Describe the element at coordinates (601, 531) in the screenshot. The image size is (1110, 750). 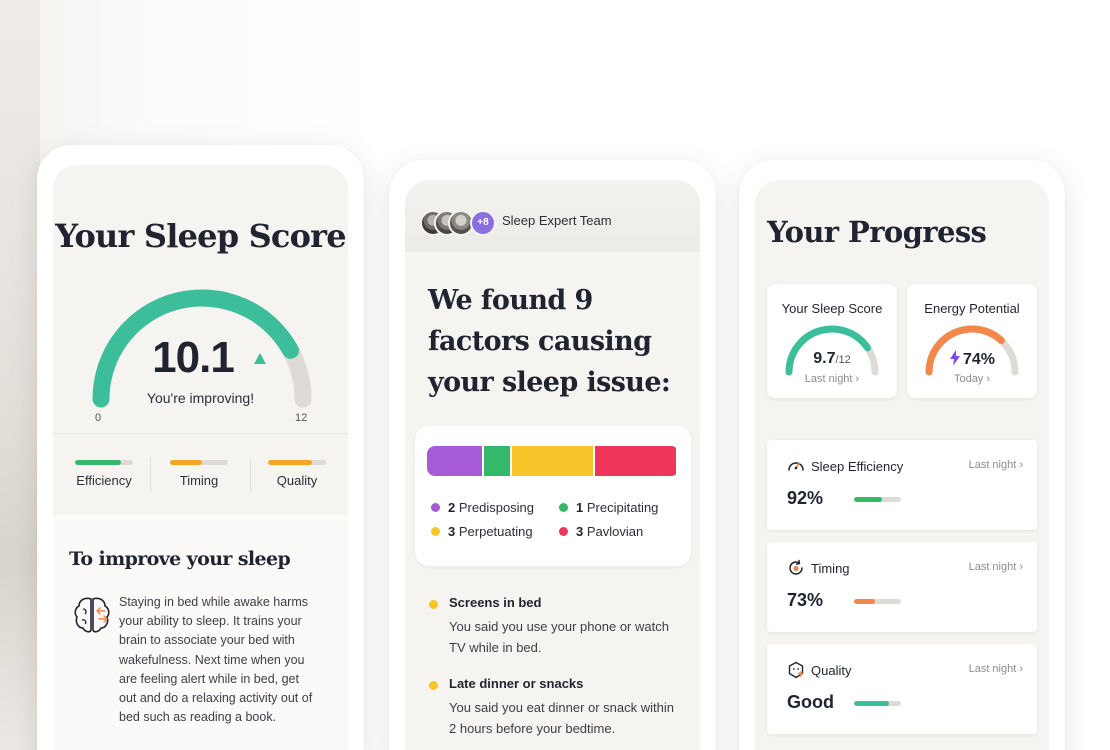
I see `legend-pavlovian: 3 Pavlovian` at that location.